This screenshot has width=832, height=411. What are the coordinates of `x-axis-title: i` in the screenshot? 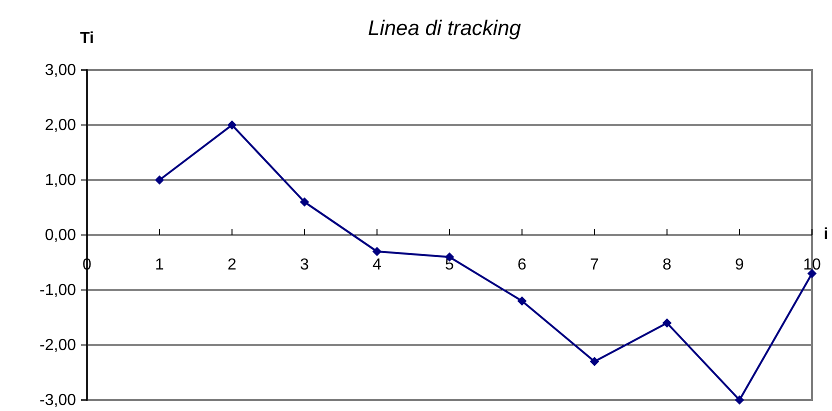 It's located at (826, 234).